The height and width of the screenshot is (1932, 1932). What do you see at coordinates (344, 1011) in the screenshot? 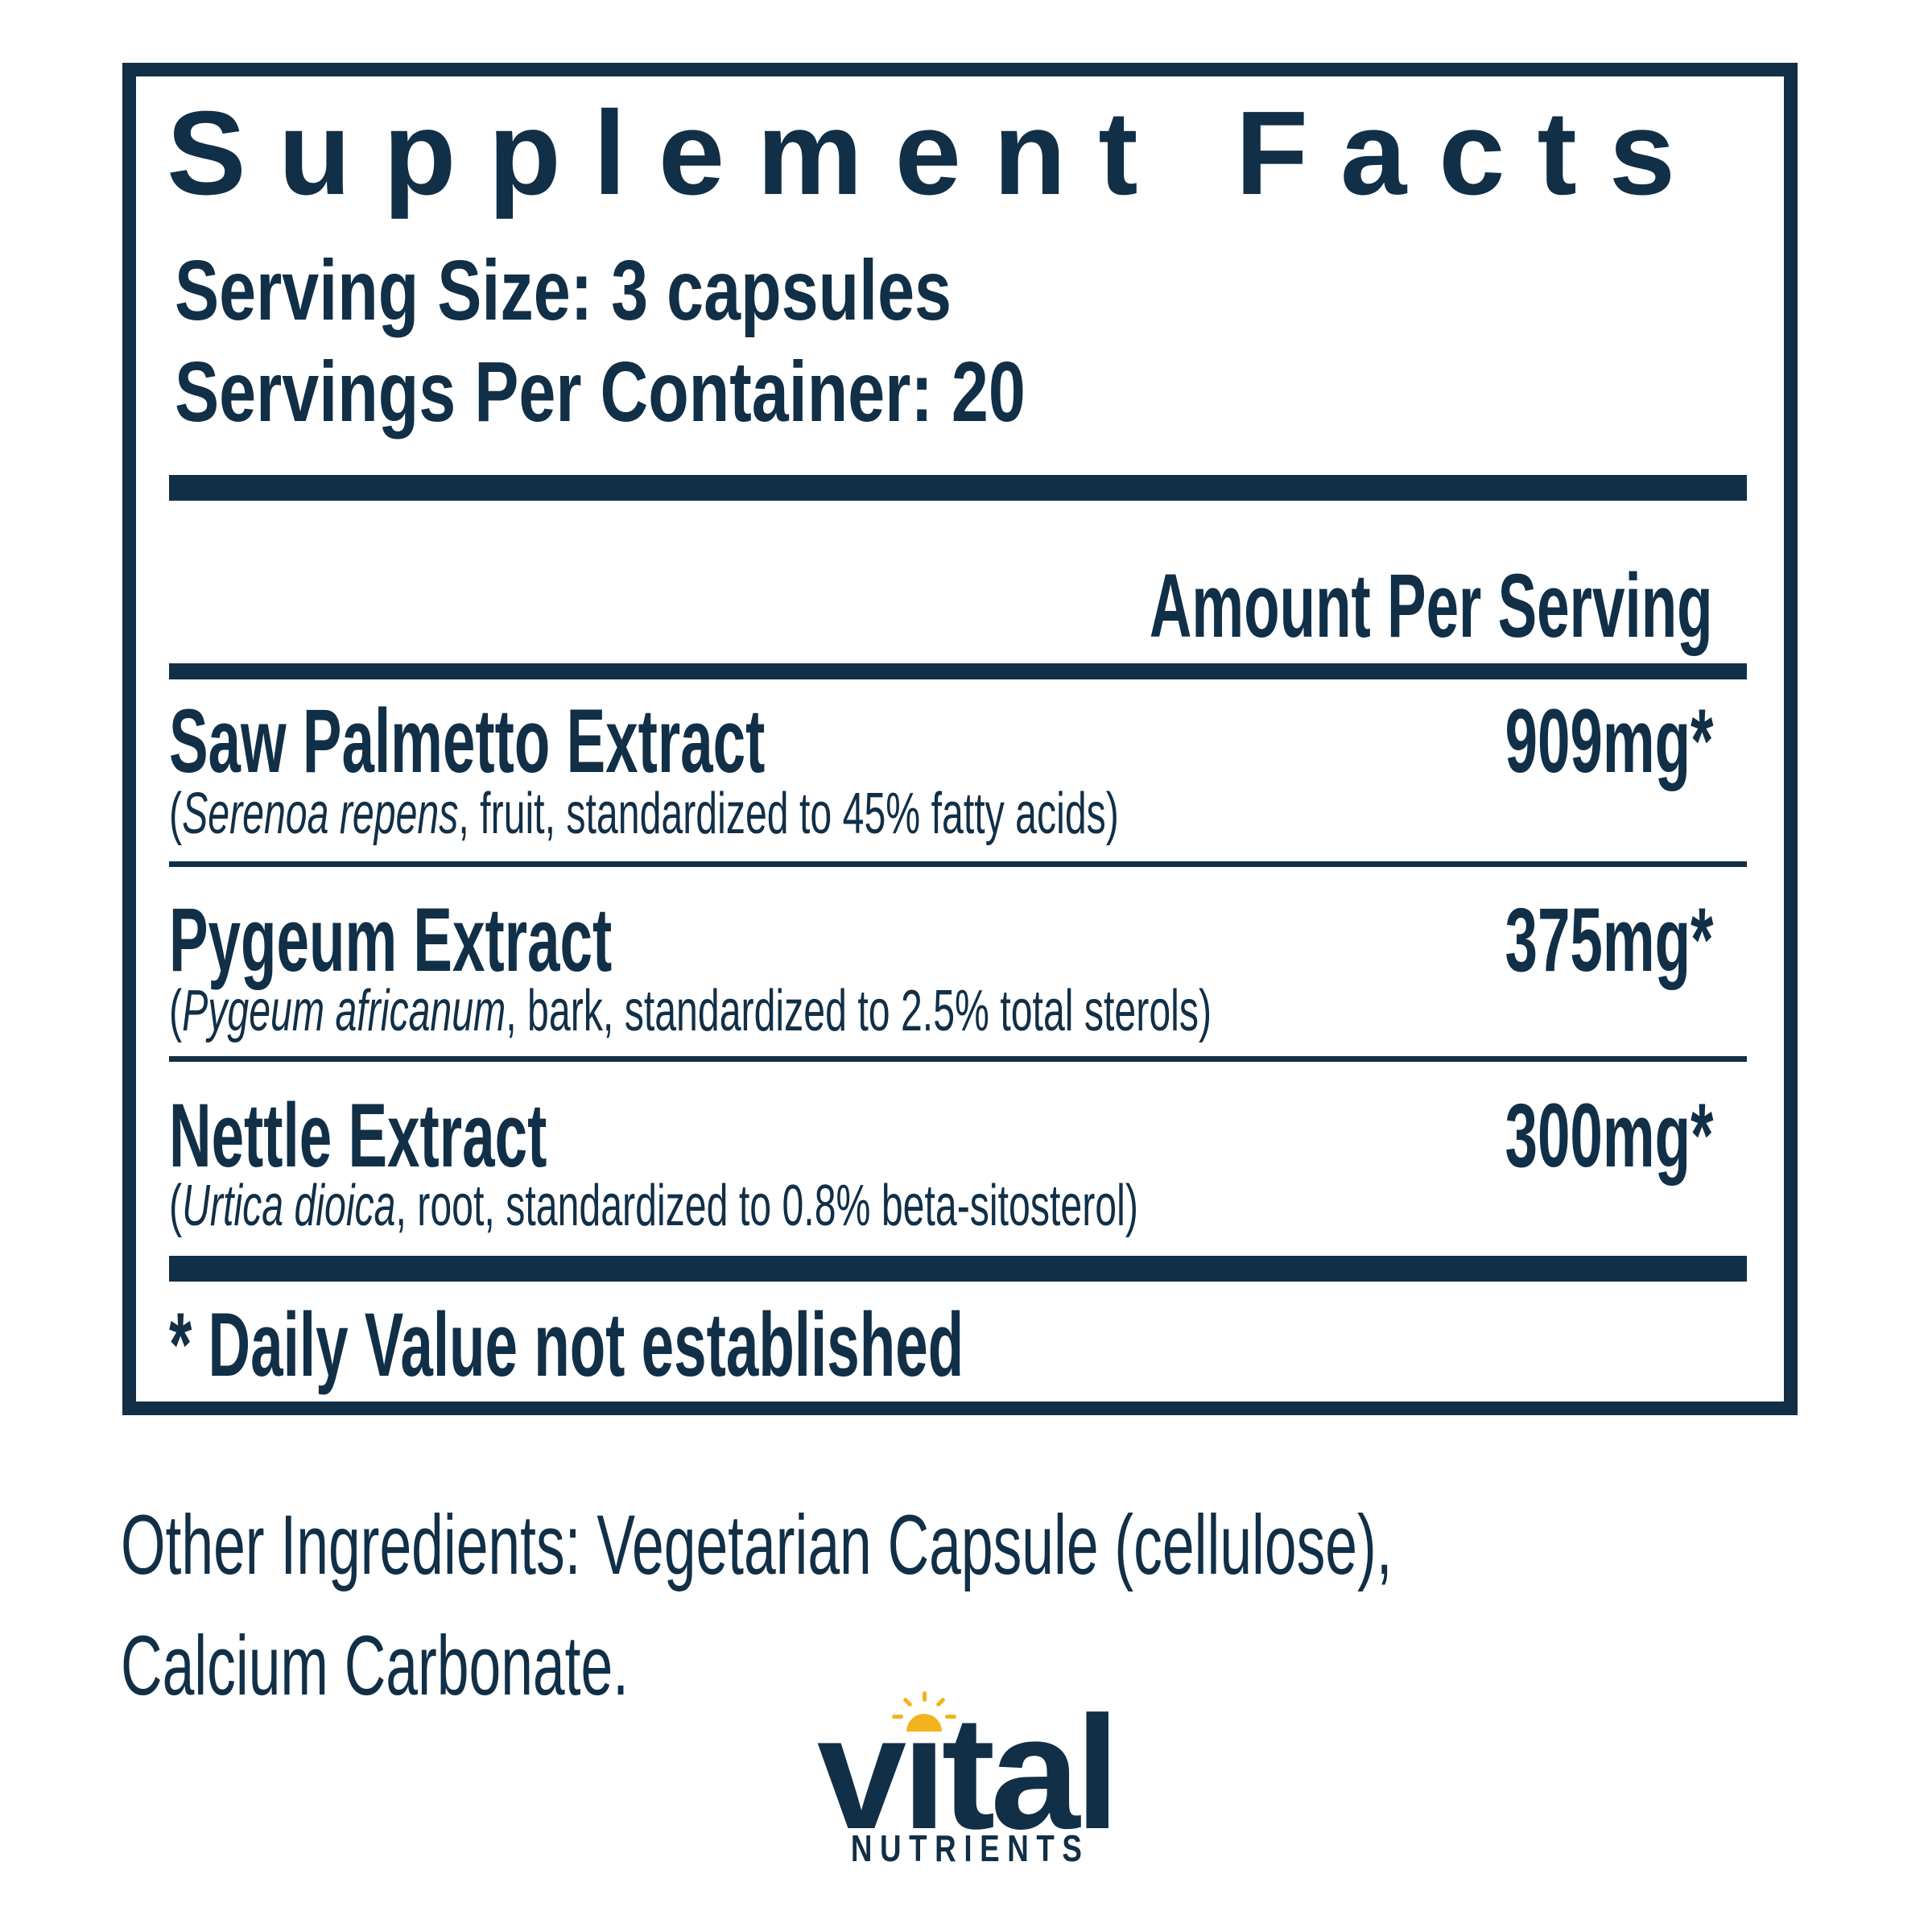
I see `latin-name: Pygeum africanum` at bounding box center [344, 1011].